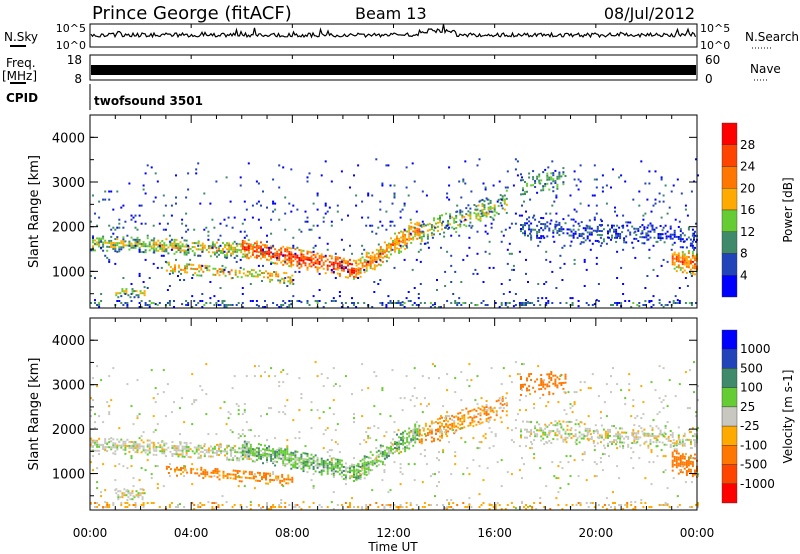 The image size is (800, 554). Describe the element at coordinates (34, 211) in the screenshot. I see `y-axis-label: Slant Range [km]` at that location.